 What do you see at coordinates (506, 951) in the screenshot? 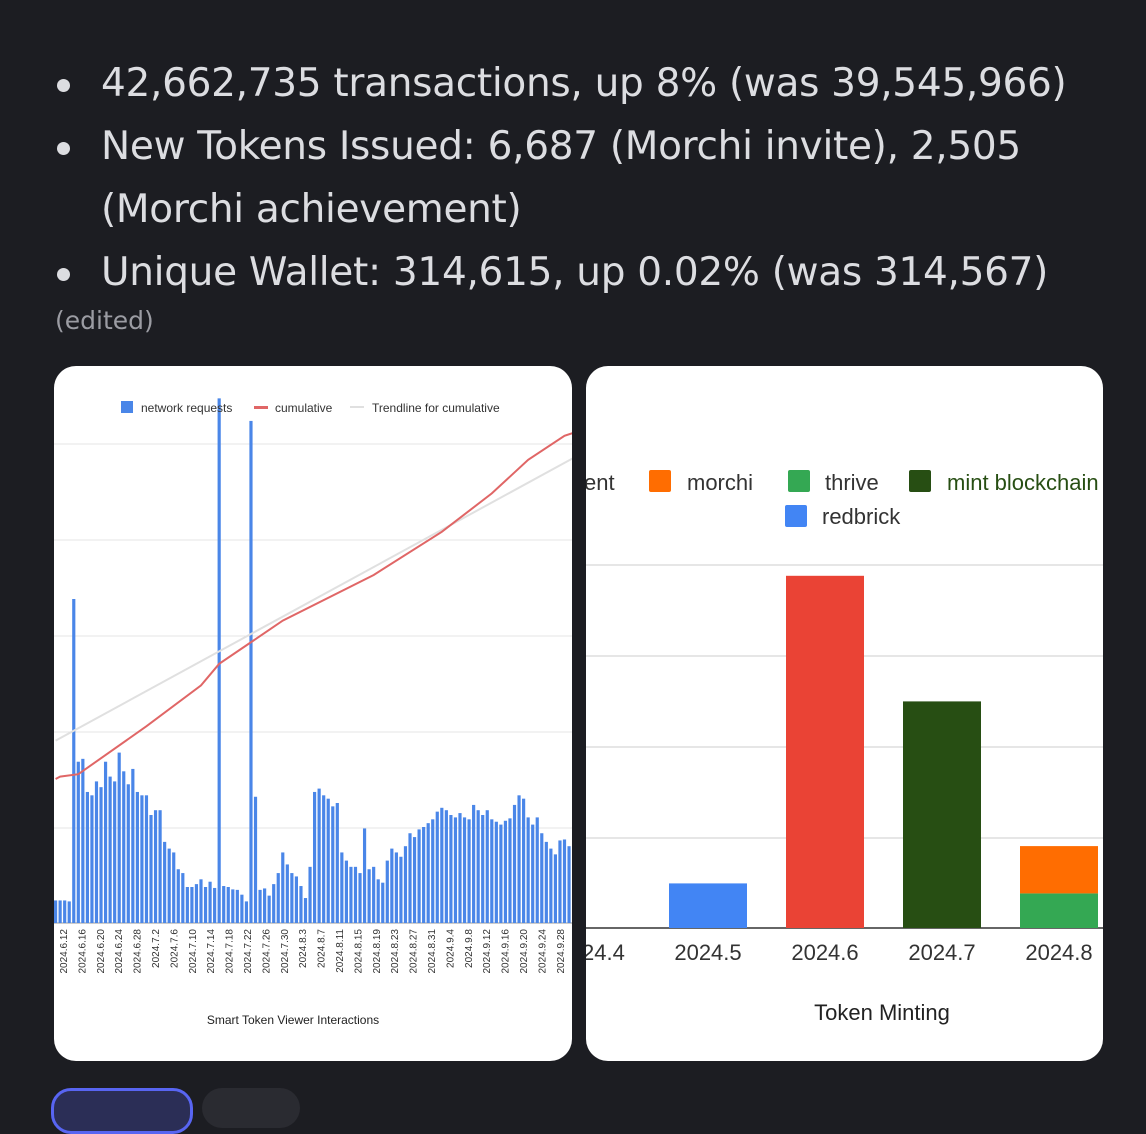
I see `x-tick-label: 2024.9.16` at bounding box center [506, 951].